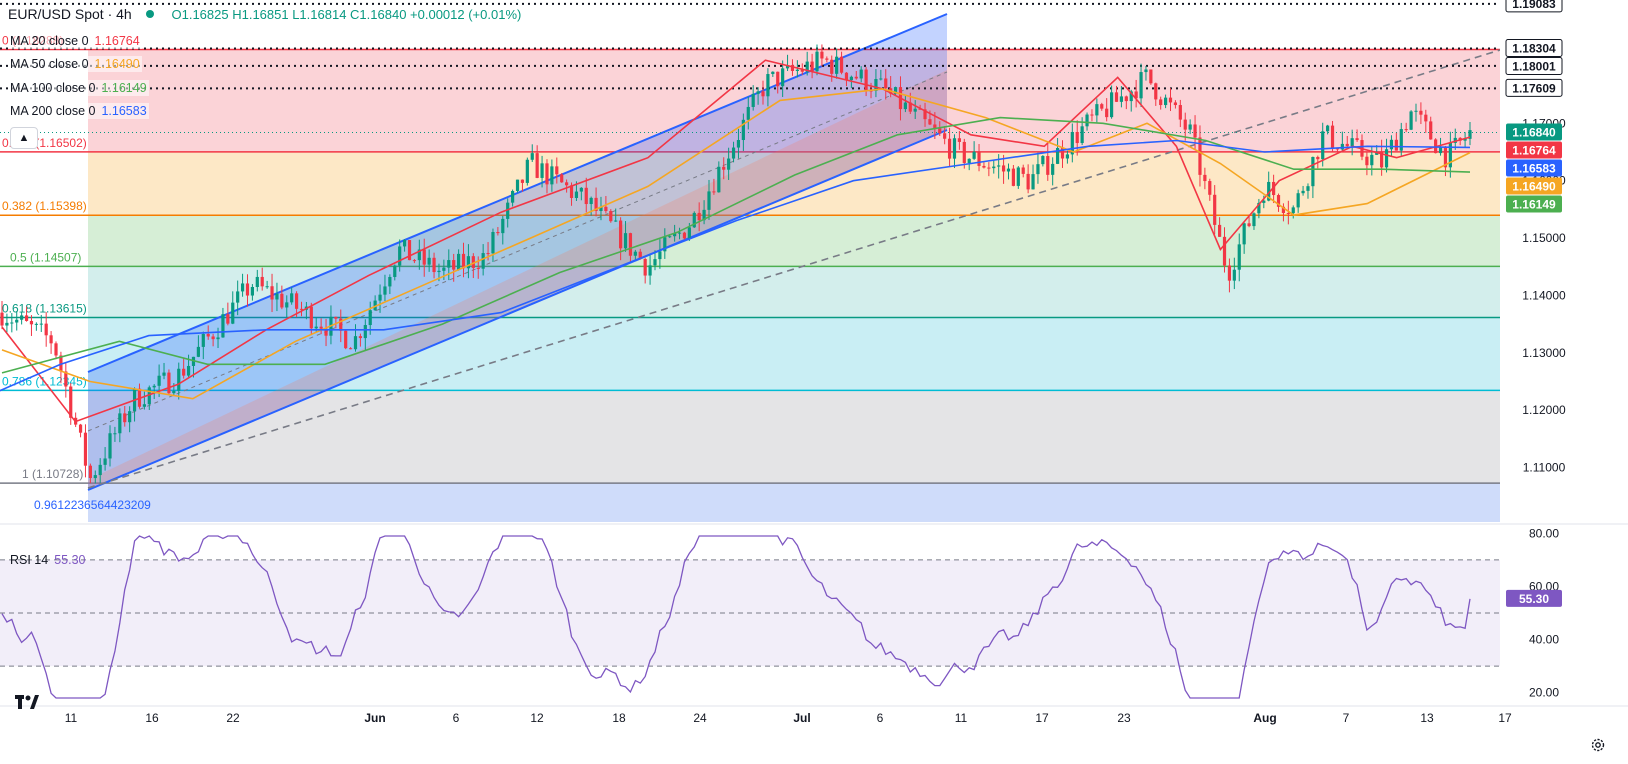 The image size is (1628, 764). I want to click on price-tick-label: 1.14000, so click(1544, 295).